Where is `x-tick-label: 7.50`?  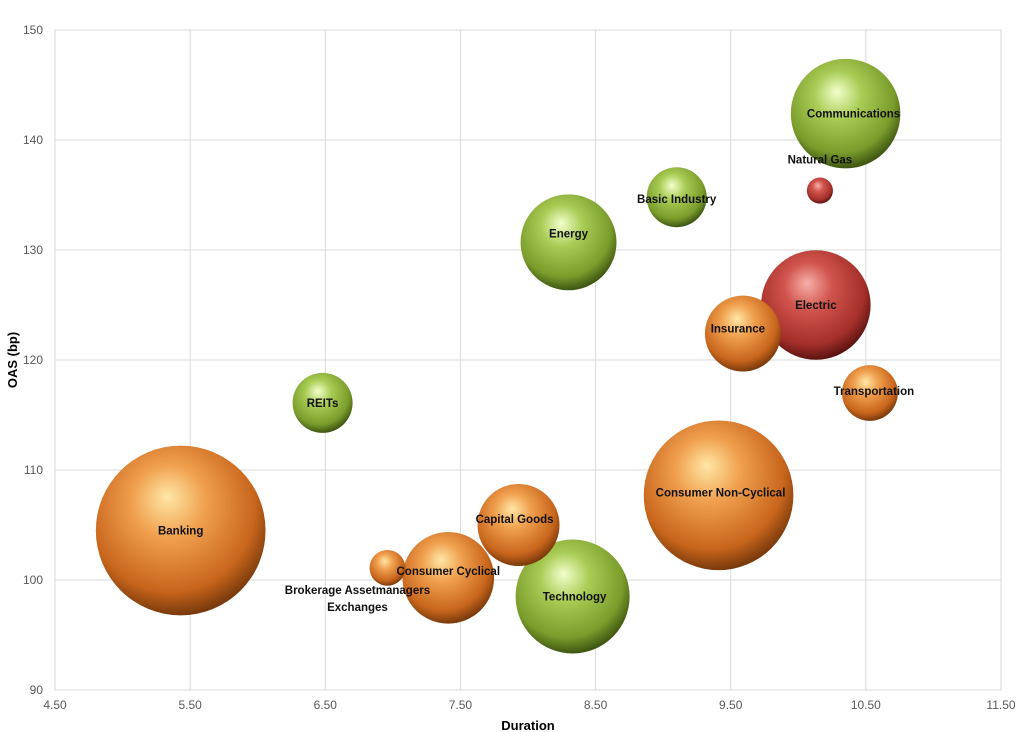
x-tick-label: 7.50 is located at coordinates (461, 705).